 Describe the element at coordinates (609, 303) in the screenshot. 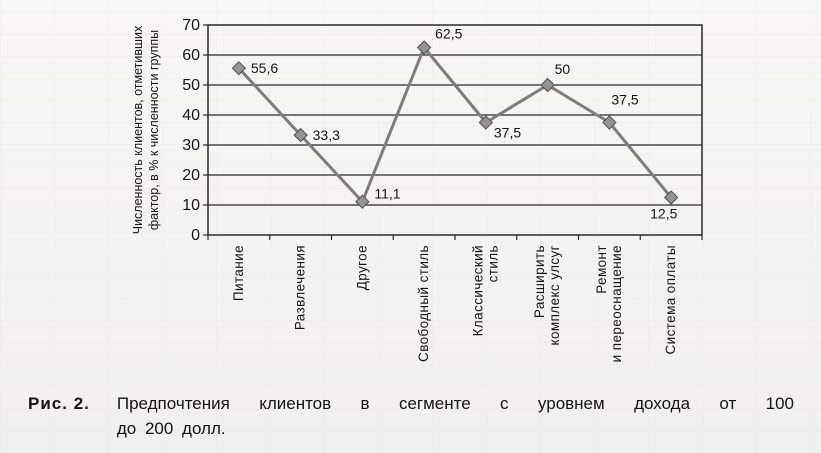

I see `category-label: Ремонти переоснащение` at that location.